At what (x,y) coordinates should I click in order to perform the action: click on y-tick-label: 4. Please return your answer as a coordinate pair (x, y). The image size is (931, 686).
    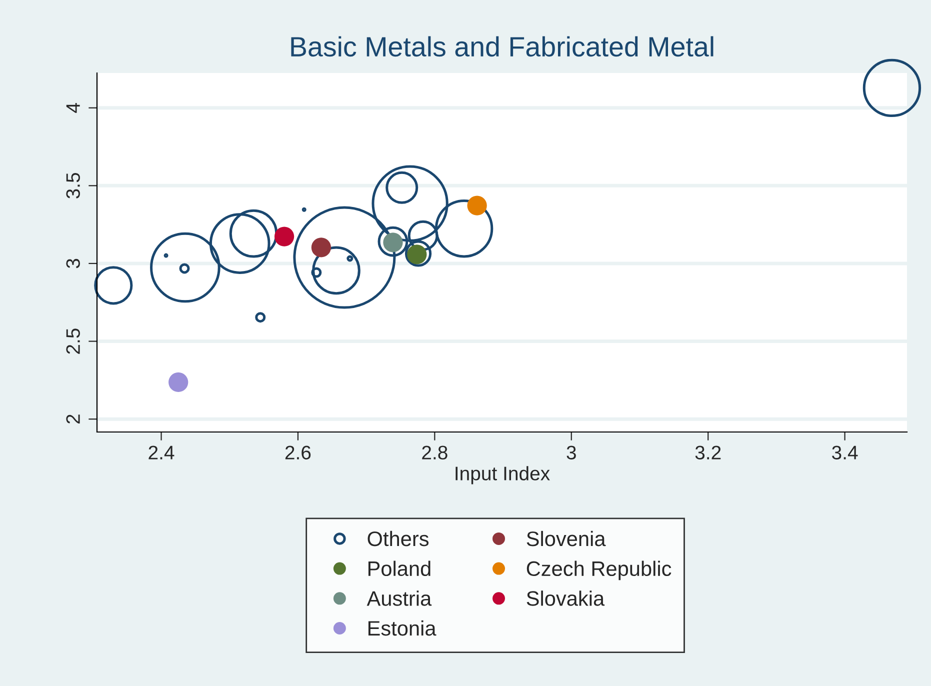
    Looking at the image, I should click on (73, 108).